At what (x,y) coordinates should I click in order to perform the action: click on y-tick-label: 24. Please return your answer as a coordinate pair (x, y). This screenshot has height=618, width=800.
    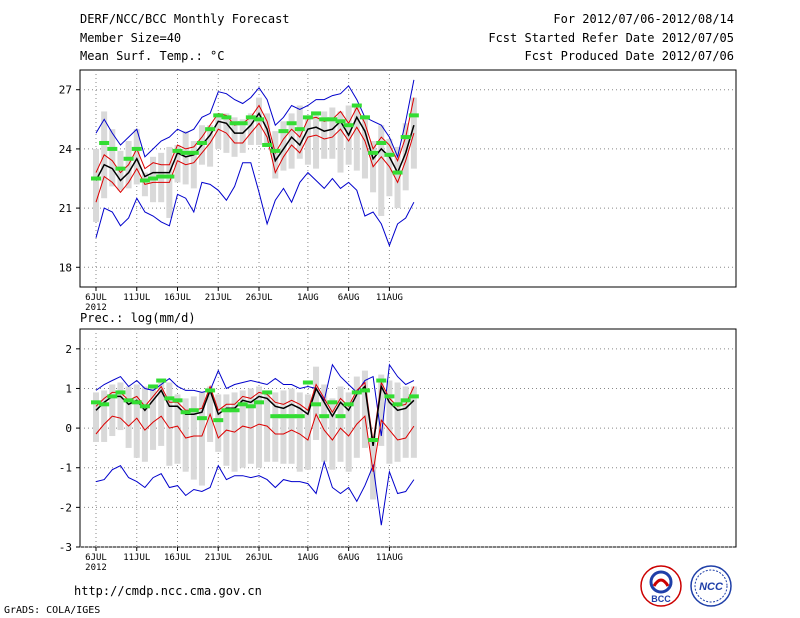
    Looking at the image, I should click on (66, 149).